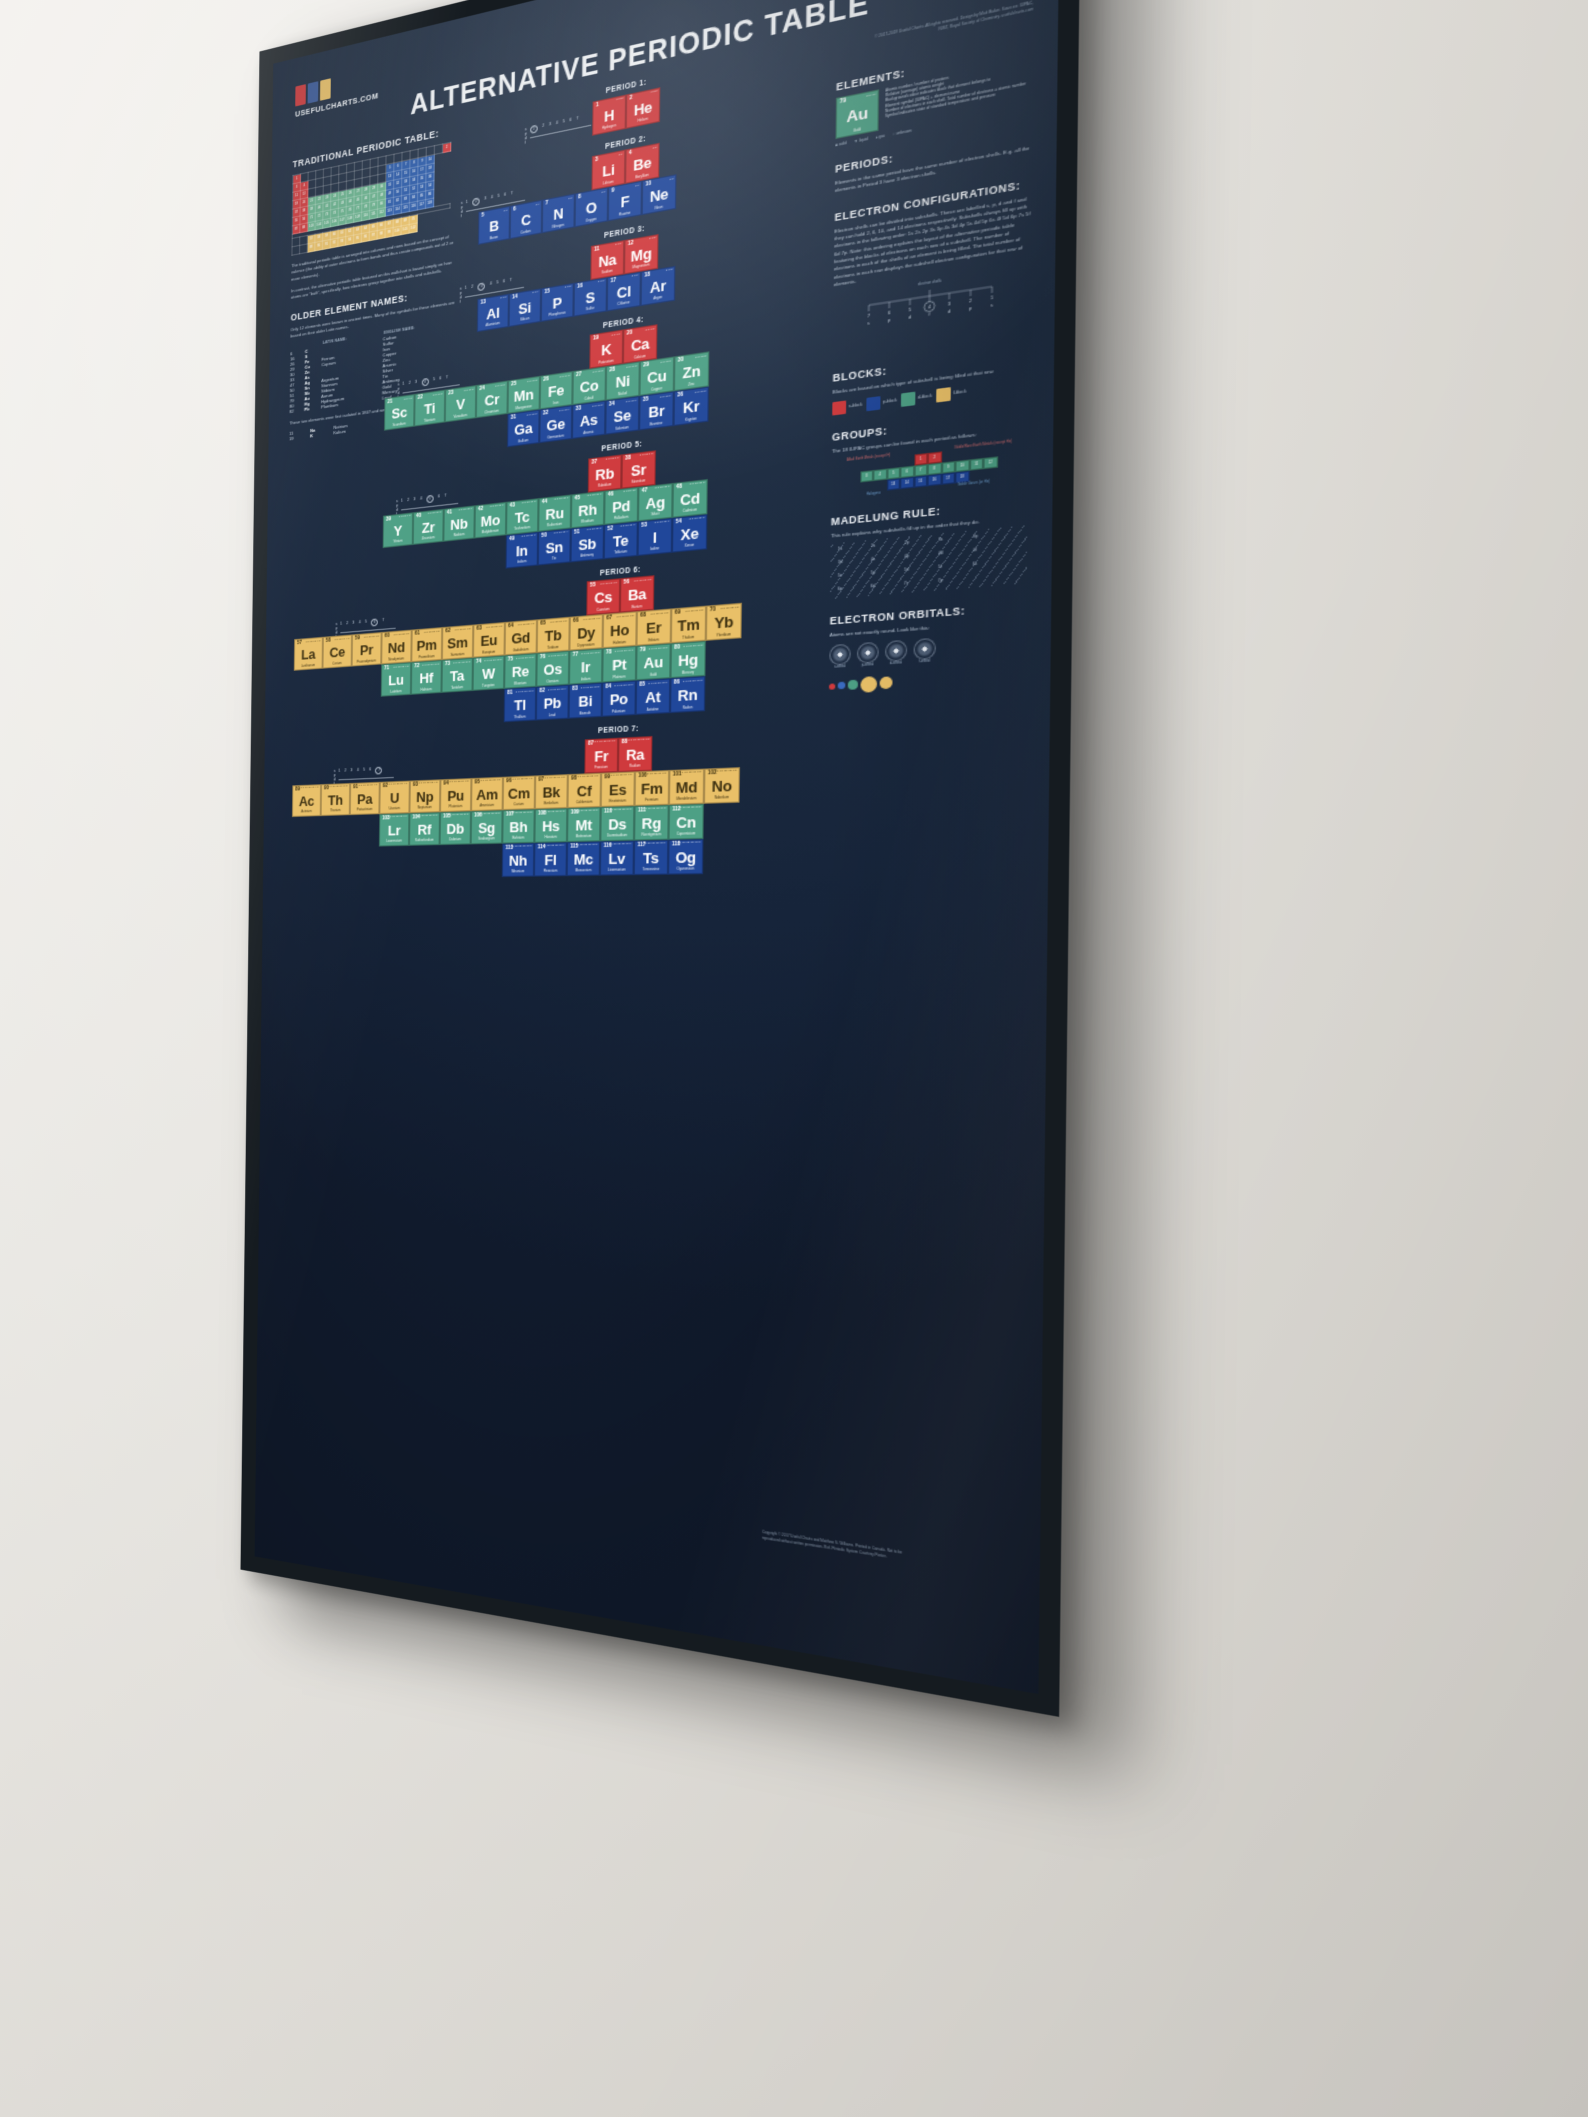 This screenshot has height=2117, width=1588. Describe the element at coordinates (555, 512) in the screenshot. I see `element-tile-Ru: 44 2-8-18-15-1 Ru Ruthenium` at that location.